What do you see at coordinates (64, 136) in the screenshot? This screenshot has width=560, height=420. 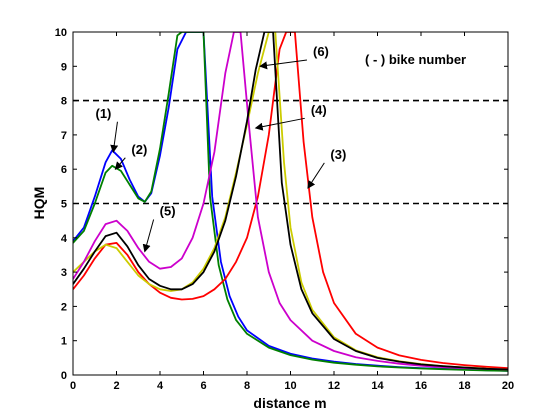 I see `y-tick-label: 7` at bounding box center [64, 136].